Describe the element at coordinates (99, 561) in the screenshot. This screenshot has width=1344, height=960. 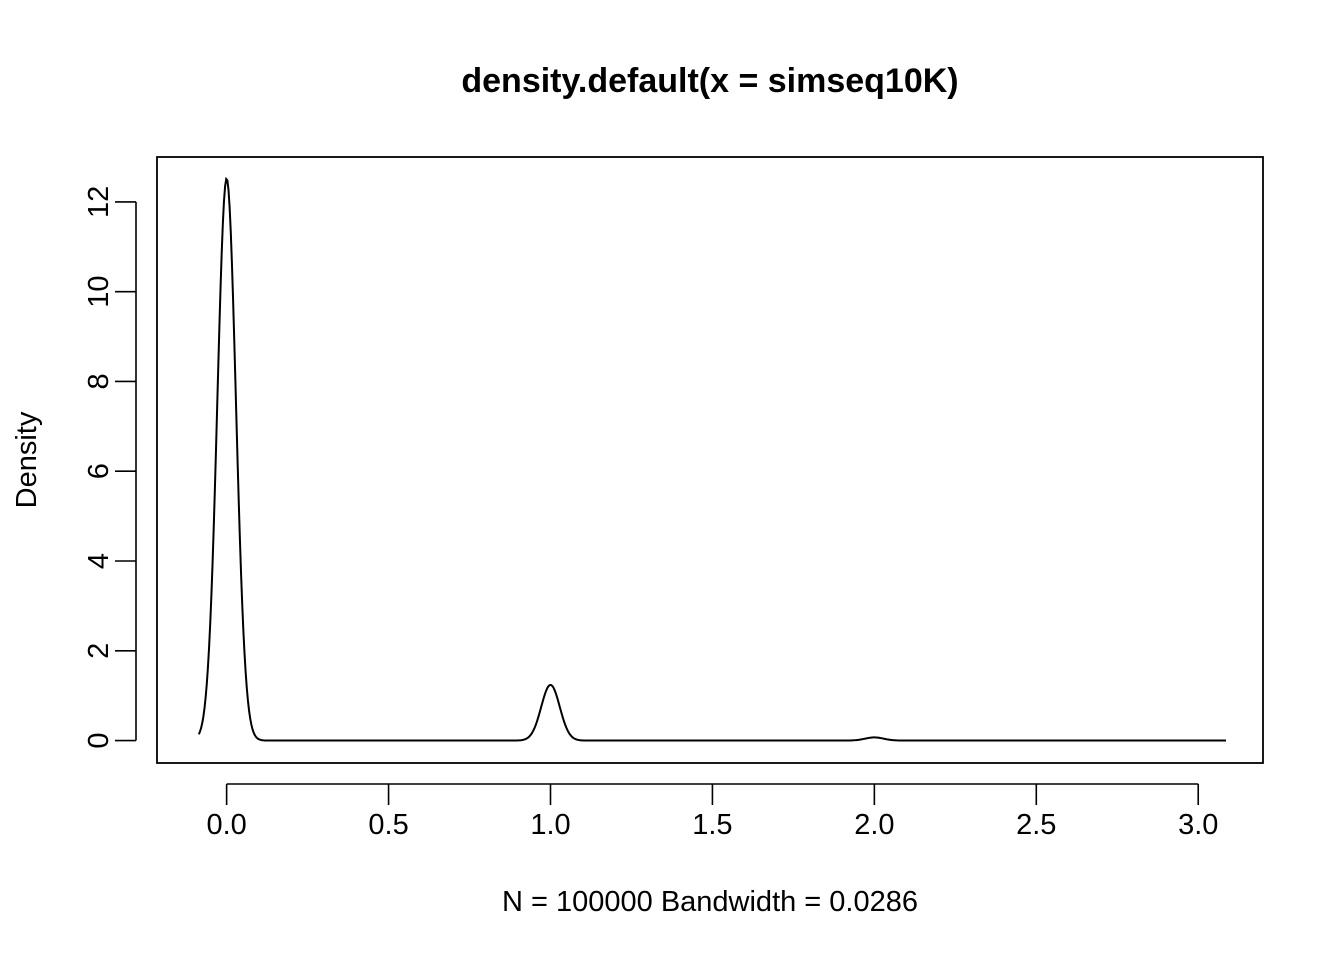
I see `y-tick-label: 4` at that location.